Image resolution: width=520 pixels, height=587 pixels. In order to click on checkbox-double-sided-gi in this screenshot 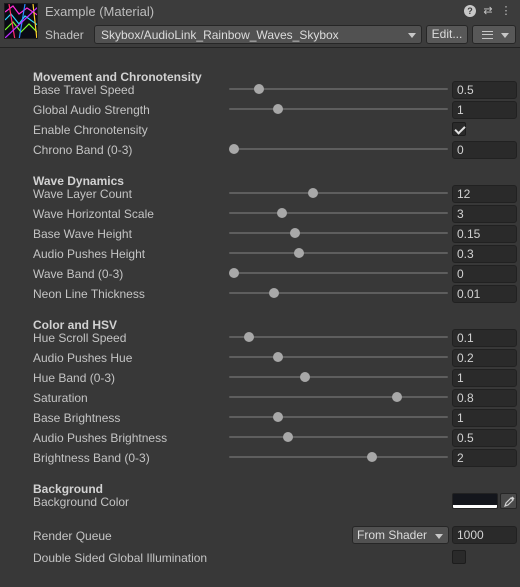, I will do `click(459, 557)`.